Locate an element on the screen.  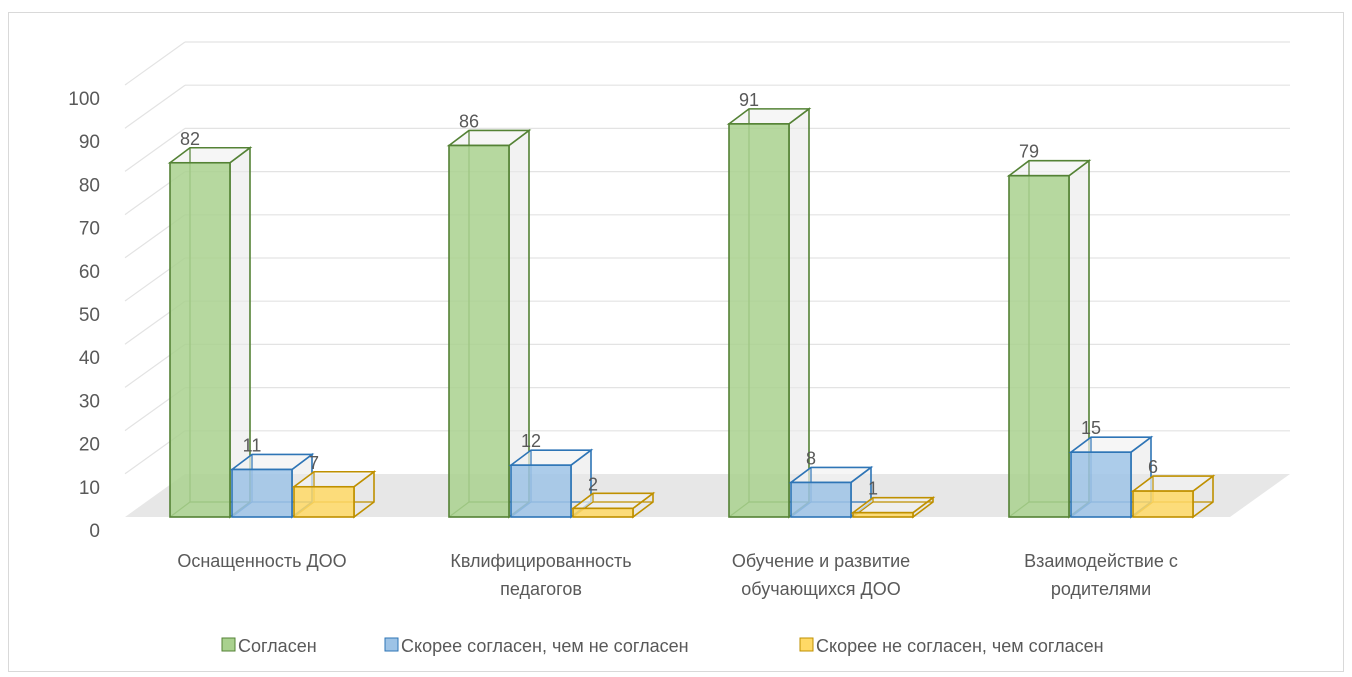
category-label: Оснащенность ДОО is located at coordinates (261, 561).